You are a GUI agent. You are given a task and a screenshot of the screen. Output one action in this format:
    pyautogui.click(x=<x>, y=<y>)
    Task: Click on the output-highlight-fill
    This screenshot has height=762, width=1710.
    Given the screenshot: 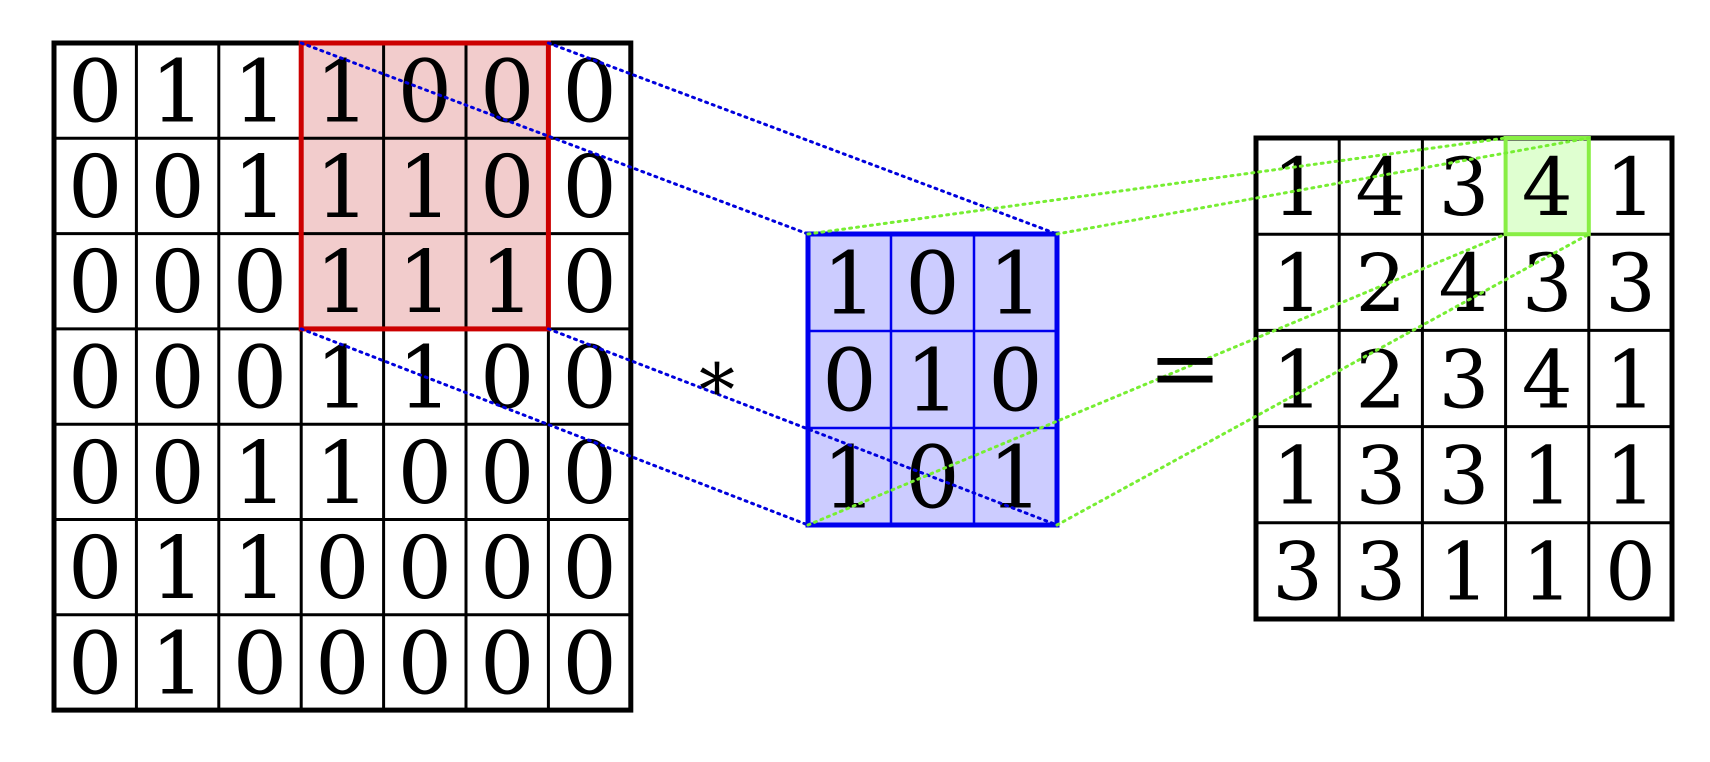 What is the action you would take?
    pyautogui.click(x=1547, y=186)
    